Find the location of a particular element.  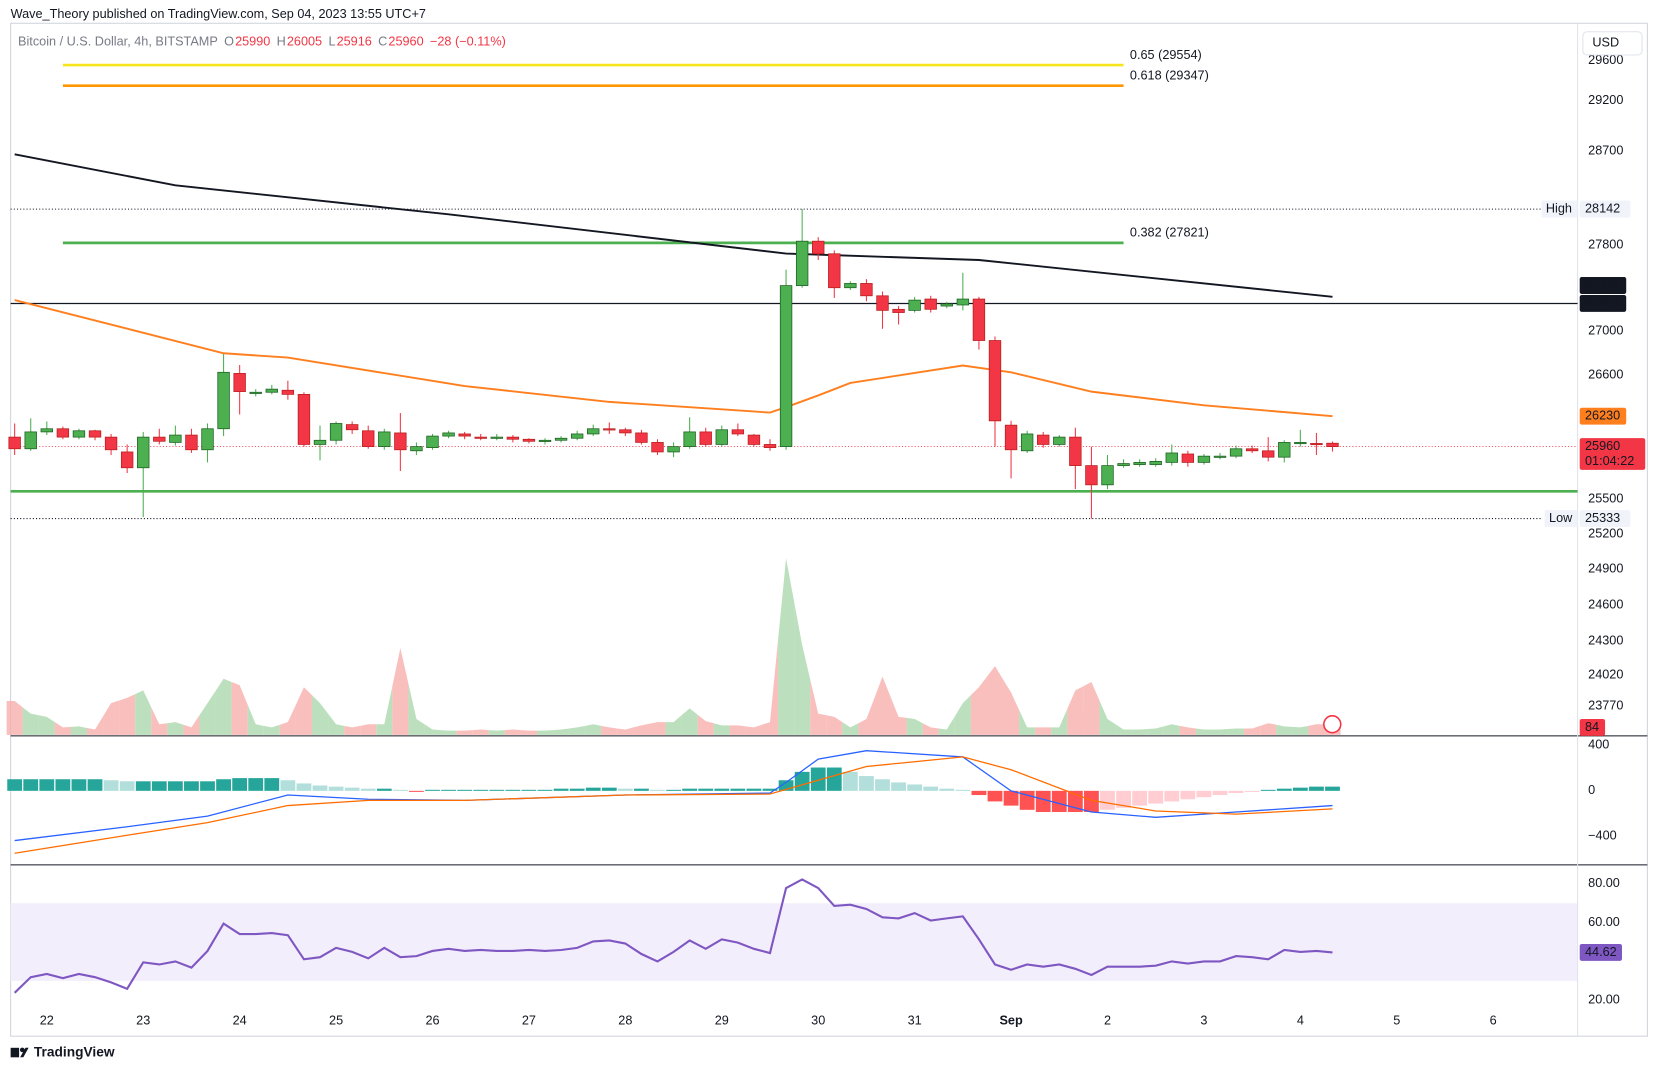

footer-brand: TradingView is located at coordinates (74, 1052).